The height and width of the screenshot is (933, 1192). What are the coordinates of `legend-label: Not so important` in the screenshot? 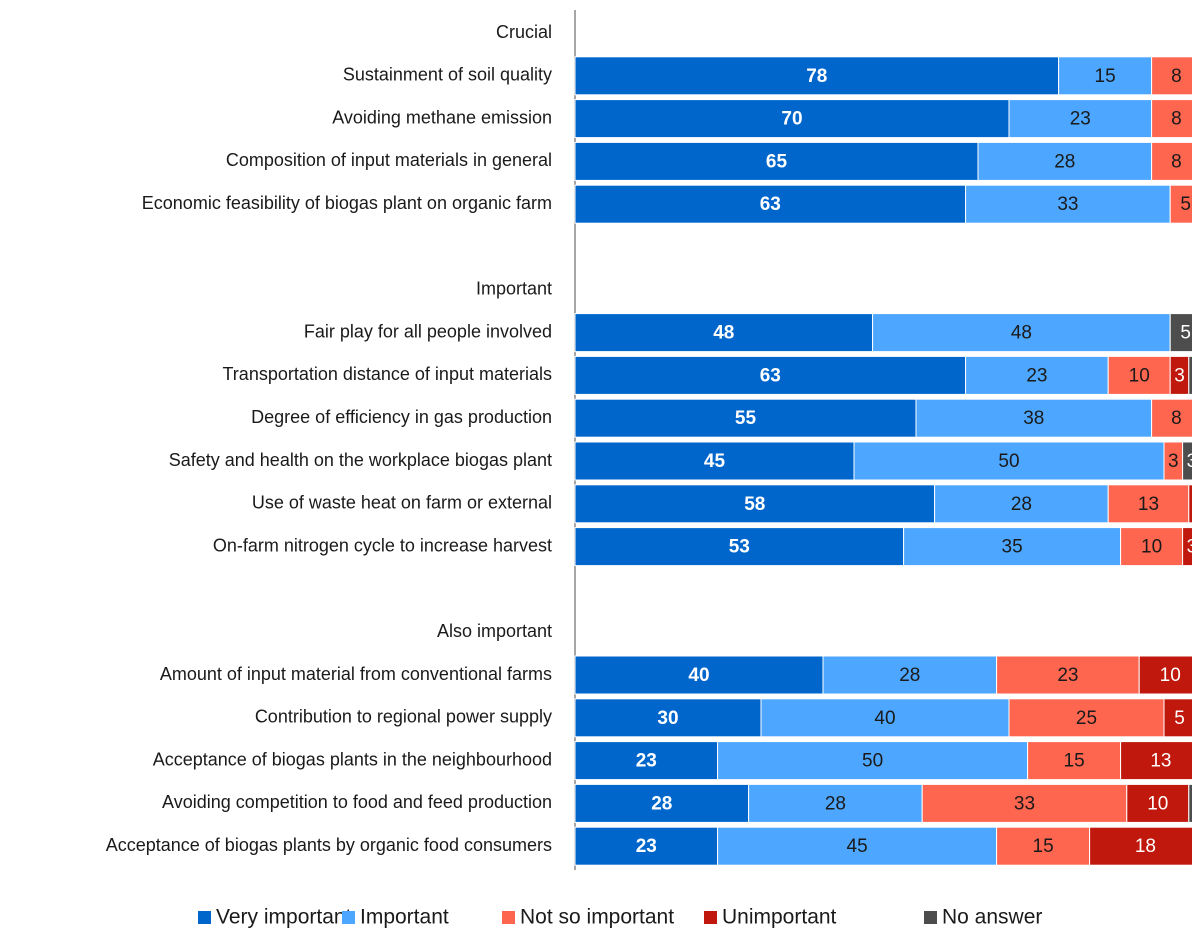 It's located at (597, 917).